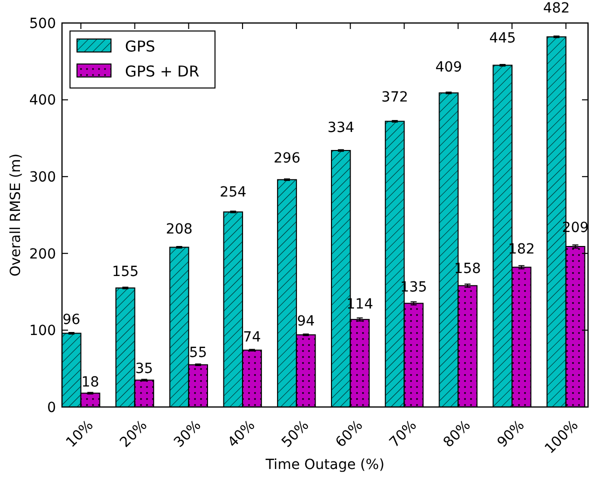 Image resolution: width=589 pixels, height=479 pixels. I want to click on y-tick-label: 100, so click(42, 331).